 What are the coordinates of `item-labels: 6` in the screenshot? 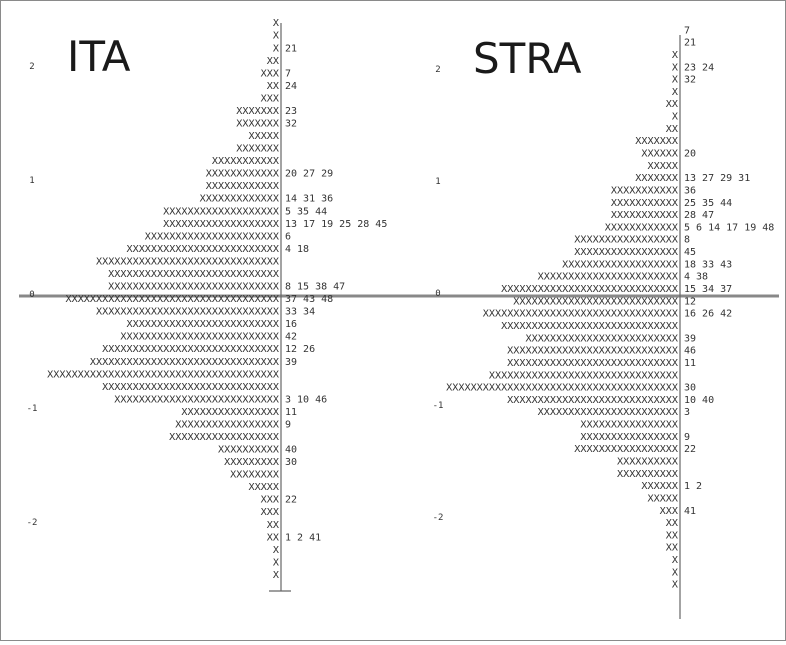 It's located at (288, 236).